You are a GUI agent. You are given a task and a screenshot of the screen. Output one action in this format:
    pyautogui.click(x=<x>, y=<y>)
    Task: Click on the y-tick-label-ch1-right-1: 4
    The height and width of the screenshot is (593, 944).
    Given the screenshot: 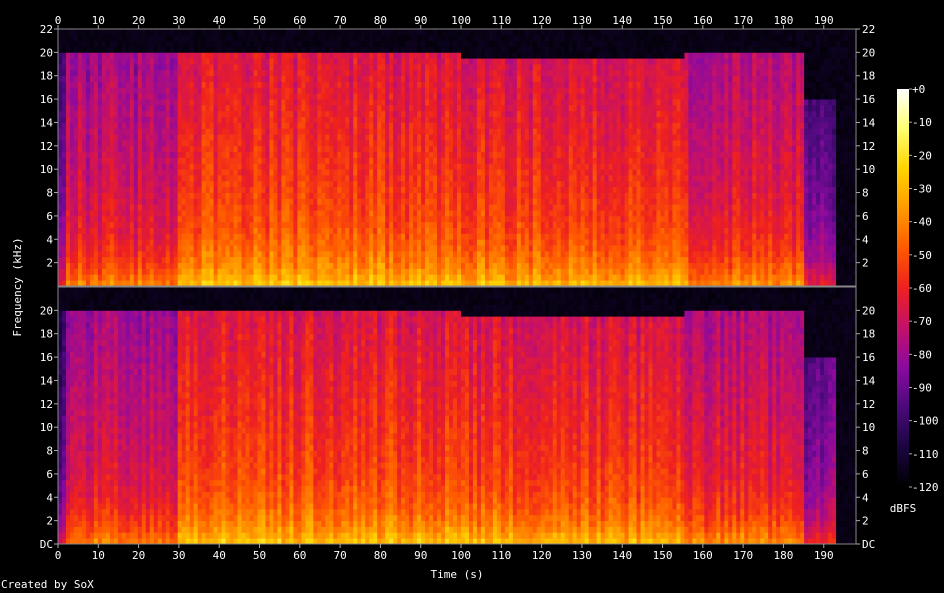 What is the action you would take?
    pyautogui.click(x=865, y=239)
    